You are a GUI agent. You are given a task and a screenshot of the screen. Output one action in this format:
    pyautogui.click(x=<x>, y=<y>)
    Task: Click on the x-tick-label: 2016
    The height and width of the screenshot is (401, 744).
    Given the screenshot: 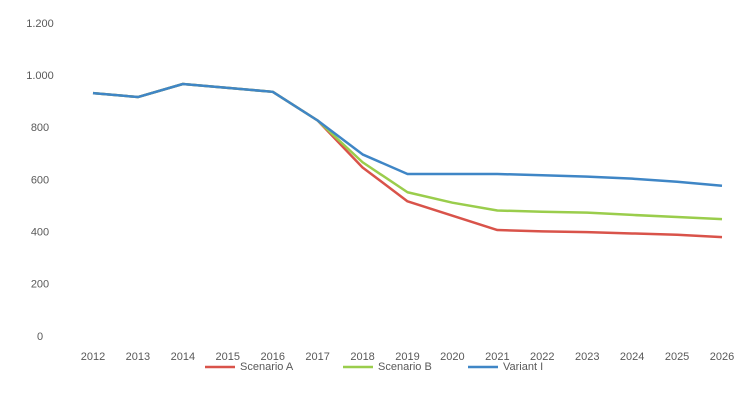 What is the action you would take?
    pyautogui.click(x=272, y=357)
    